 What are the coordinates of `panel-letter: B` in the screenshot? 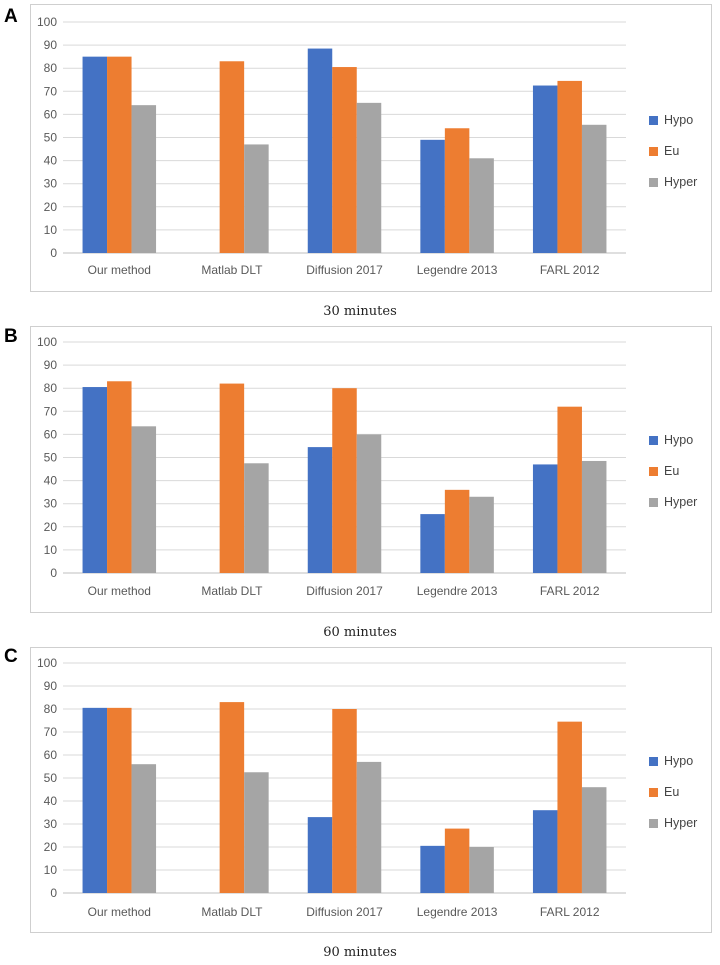 It's located at (11, 336).